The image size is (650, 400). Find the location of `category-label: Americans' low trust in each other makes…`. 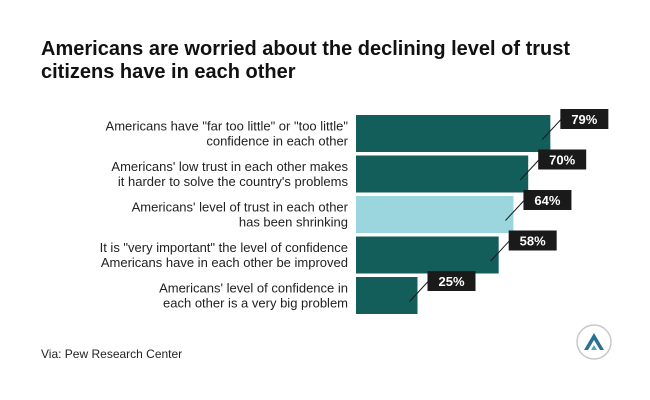

category-label: Americans' low trust in each other makes… is located at coordinates (229, 174).